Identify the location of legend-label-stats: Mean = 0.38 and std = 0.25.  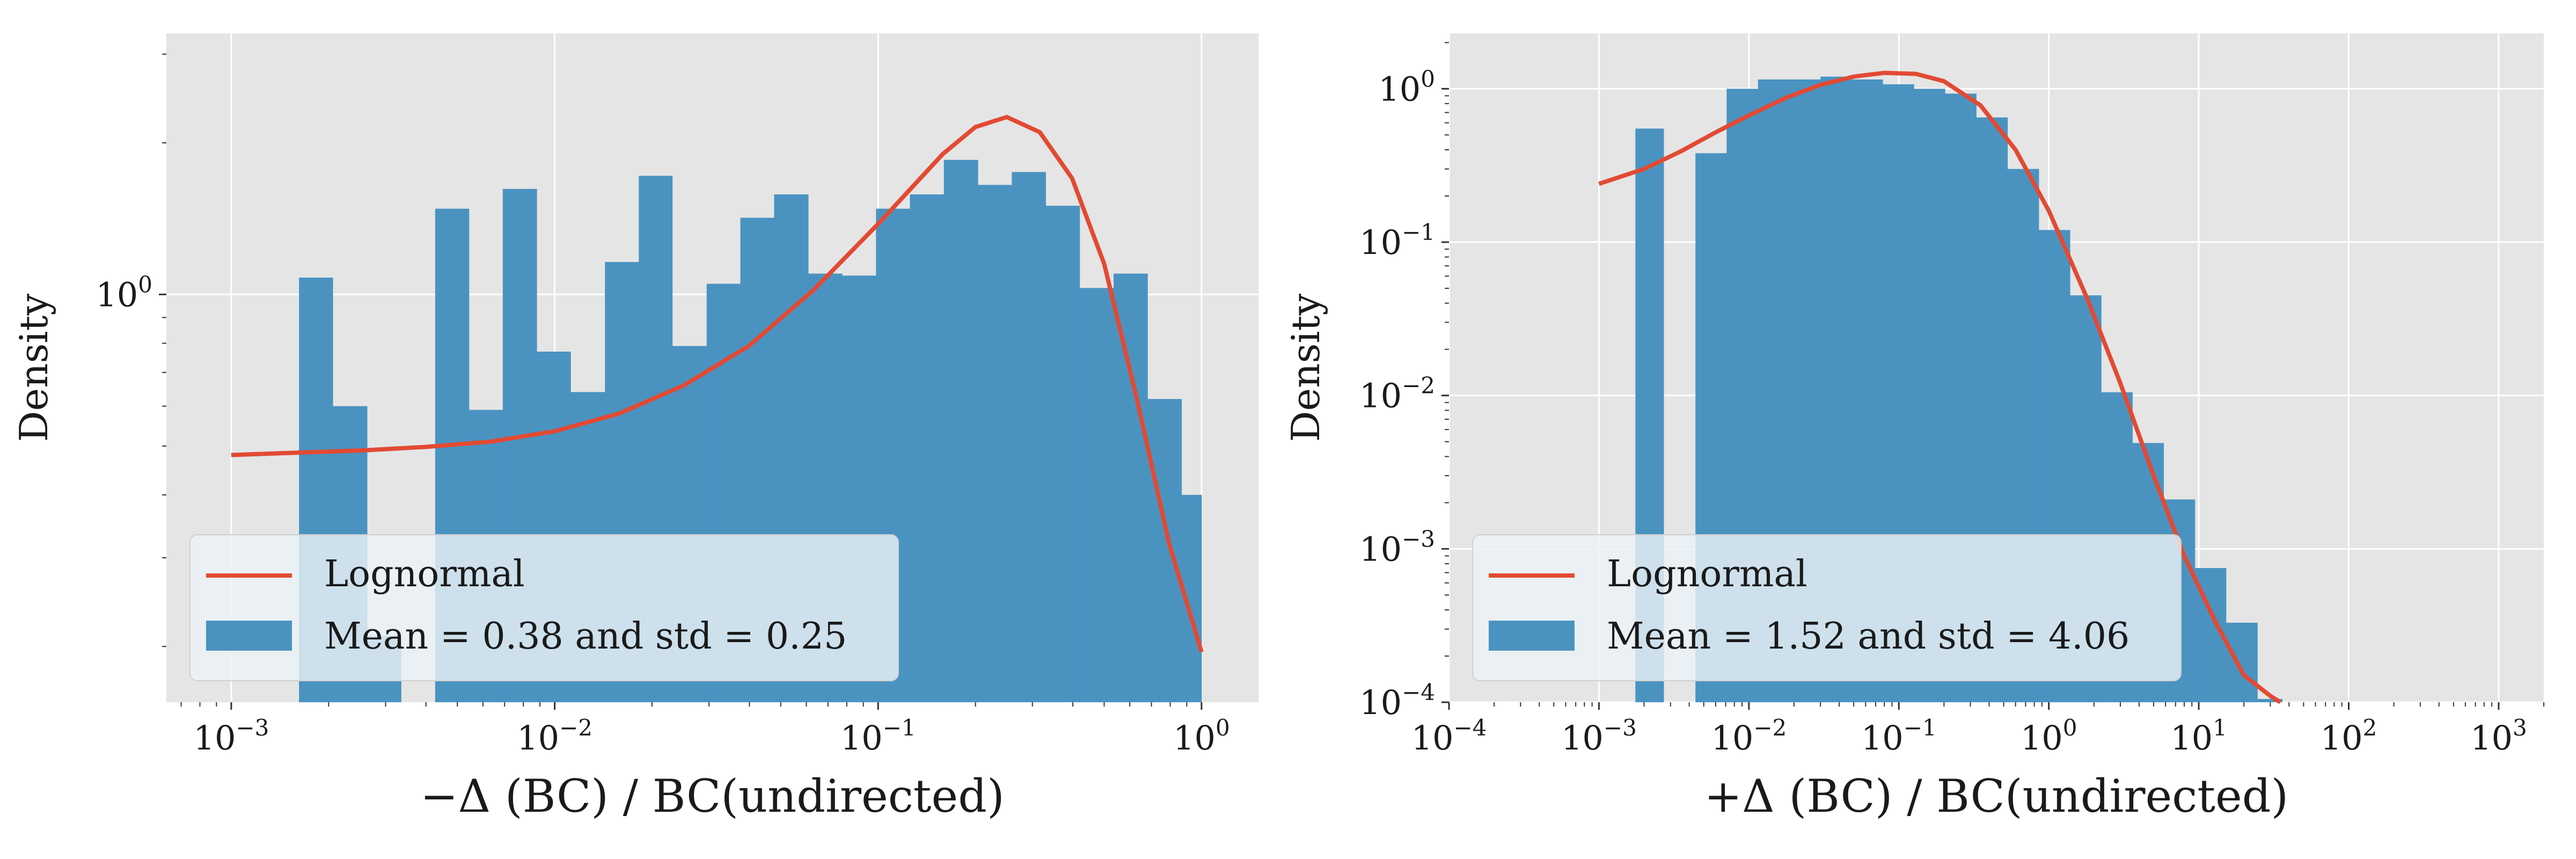
(585, 636).